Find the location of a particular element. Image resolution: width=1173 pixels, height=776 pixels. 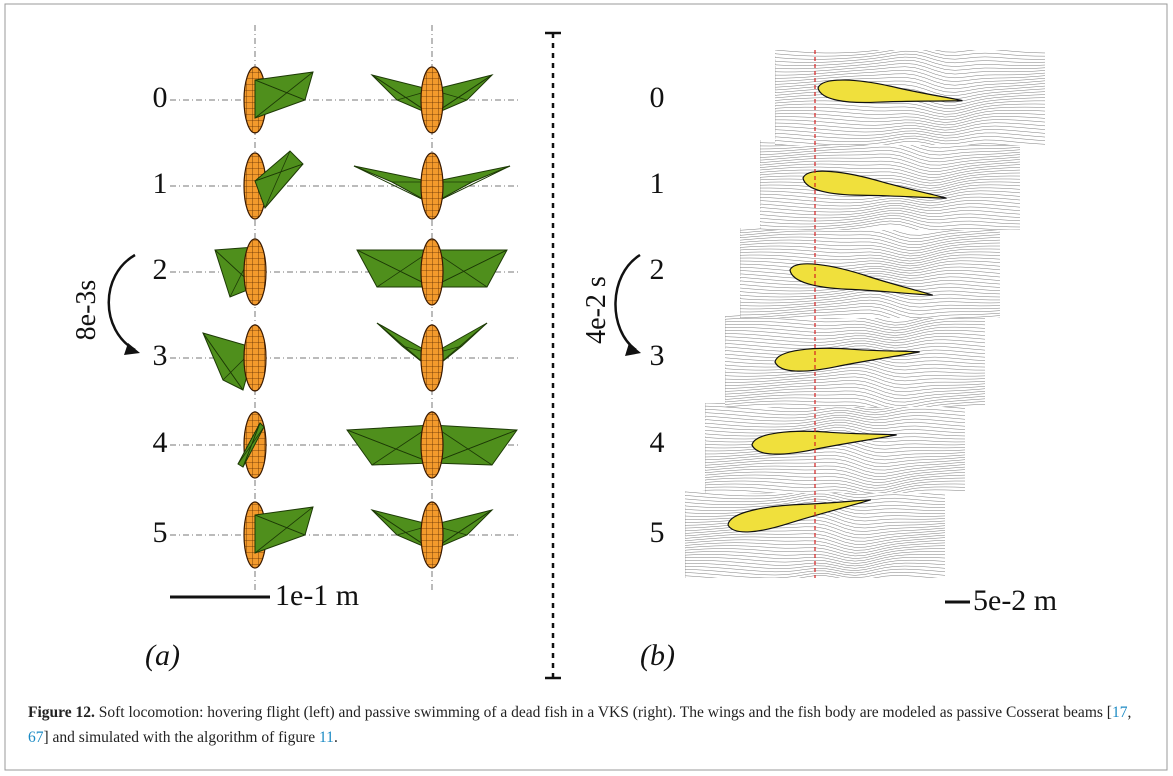

figure-link: 11 is located at coordinates (326, 737).